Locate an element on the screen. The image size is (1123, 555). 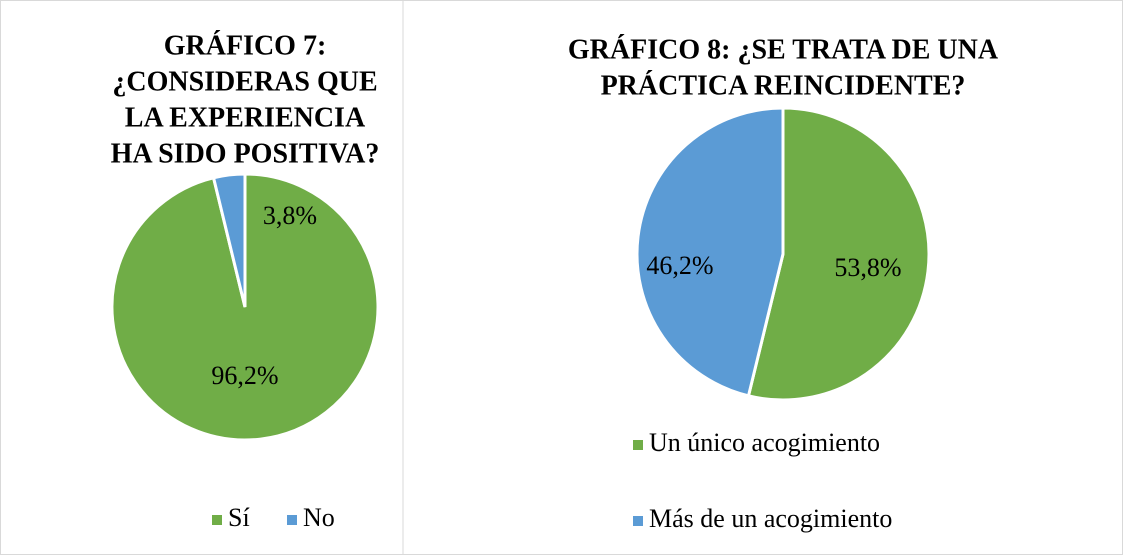
chart-title: GRÁFICO 8: ¿SE TRATA DE UNA is located at coordinates (783, 49).